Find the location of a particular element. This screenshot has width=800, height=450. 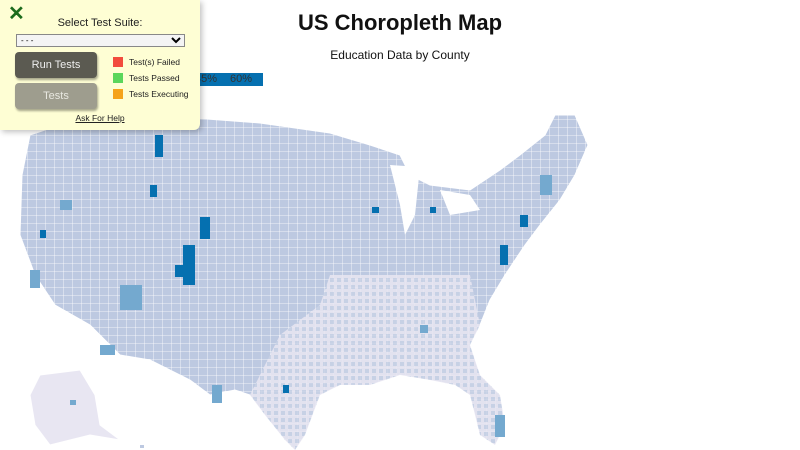

tests-button: Tests is located at coordinates (56, 96).